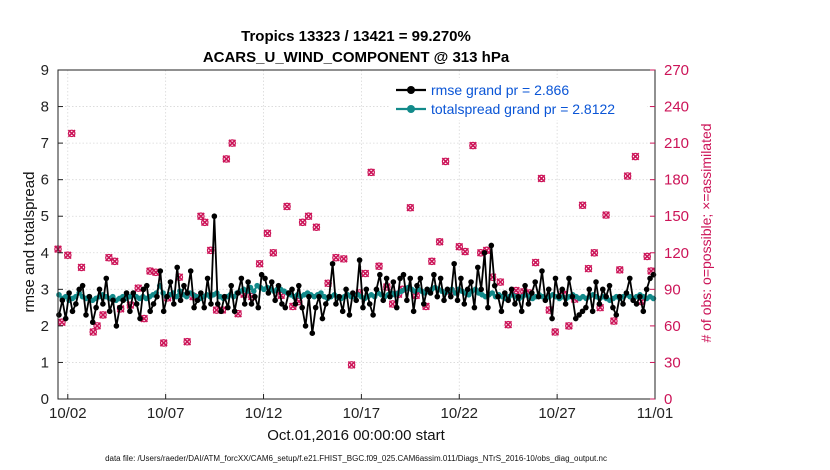 This screenshot has width=830, height=470. What do you see at coordinates (29, 242) in the screenshot?
I see `y-axis-label: rmse and totalspread` at bounding box center [29, 242].